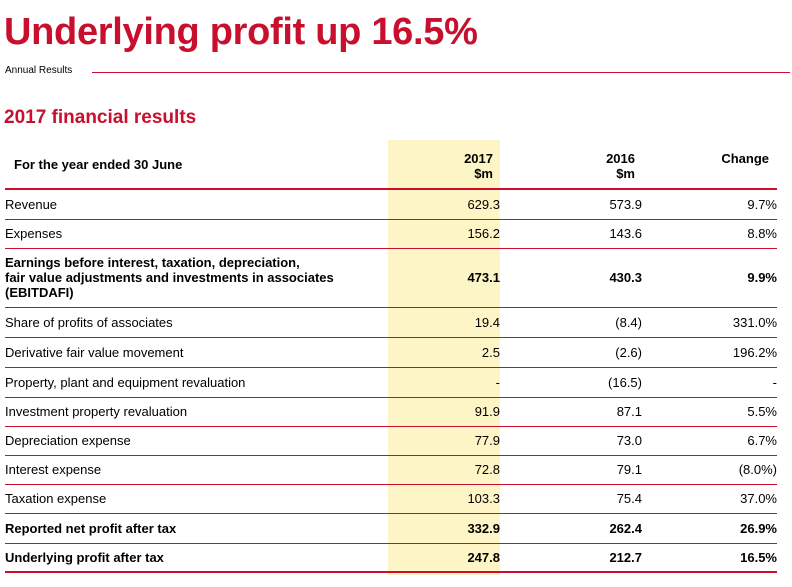 The height and width of the screenshot is (587, 792). I want to click on section-title: 2017 financial results, so click(100, 117).